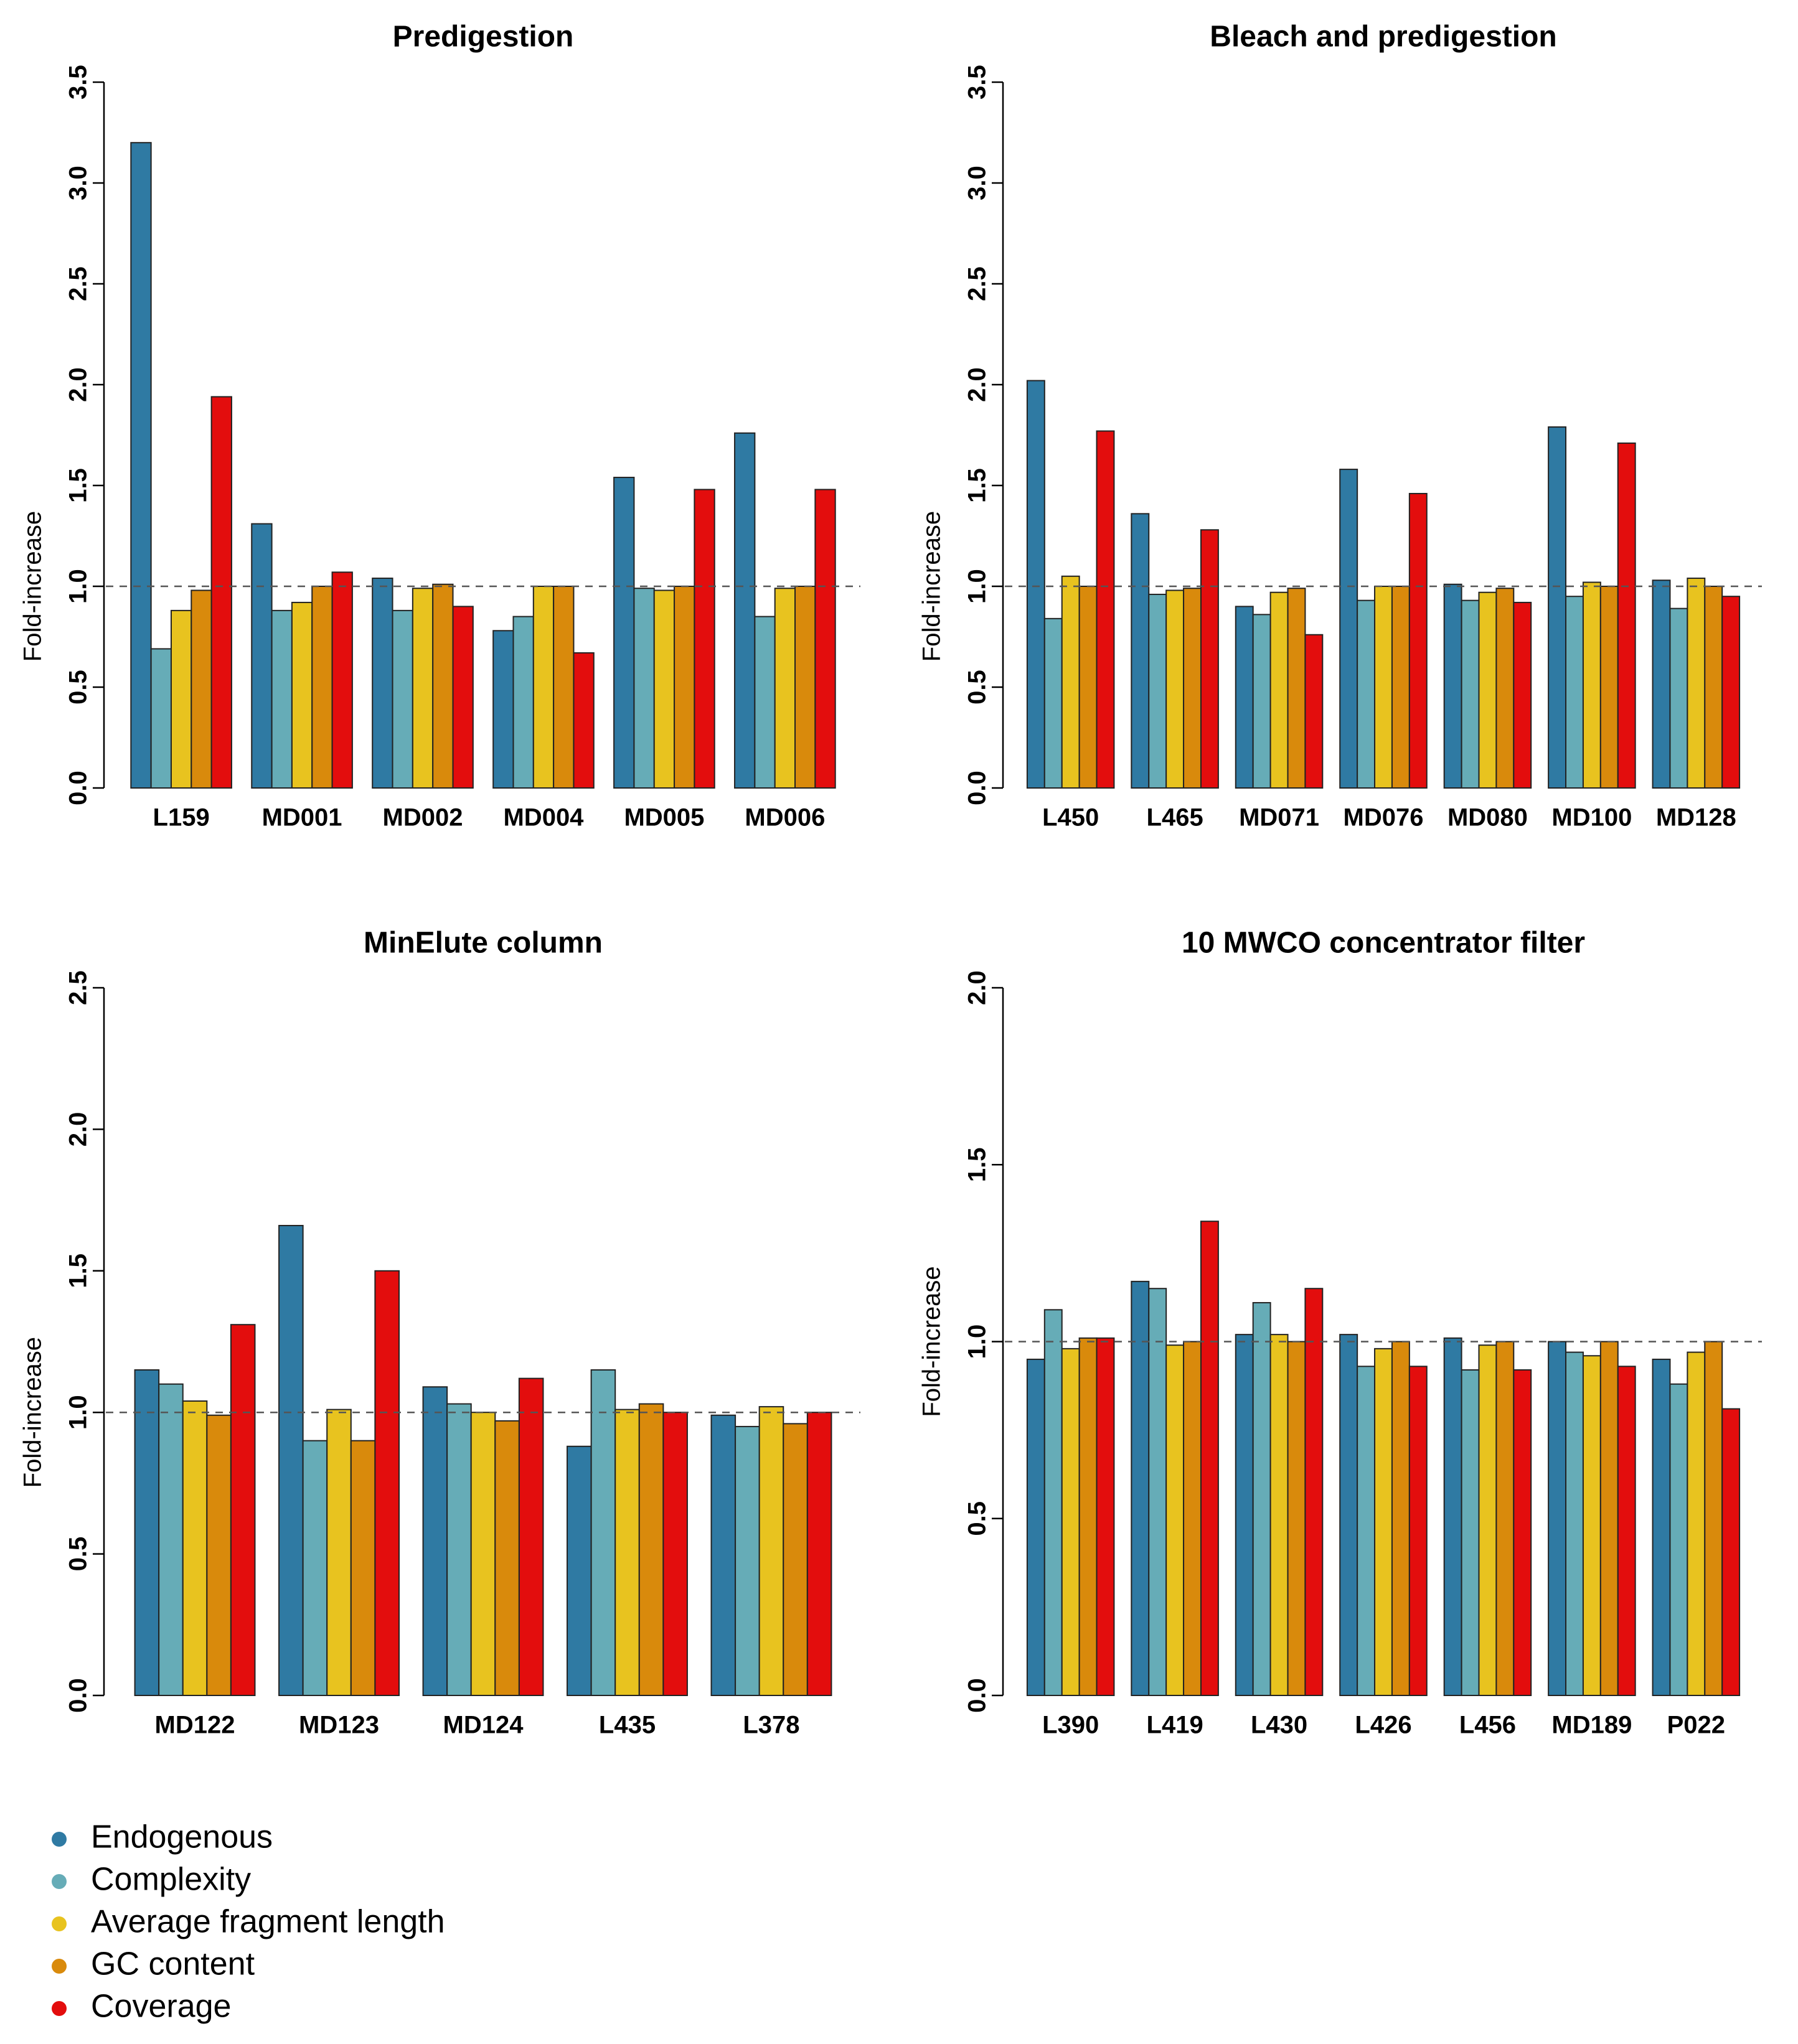 The image size is (1798, 2044). Describe the element at coordinates (78, 284) in the screenshot. I see `y-tick-label: 2.5` at that location.